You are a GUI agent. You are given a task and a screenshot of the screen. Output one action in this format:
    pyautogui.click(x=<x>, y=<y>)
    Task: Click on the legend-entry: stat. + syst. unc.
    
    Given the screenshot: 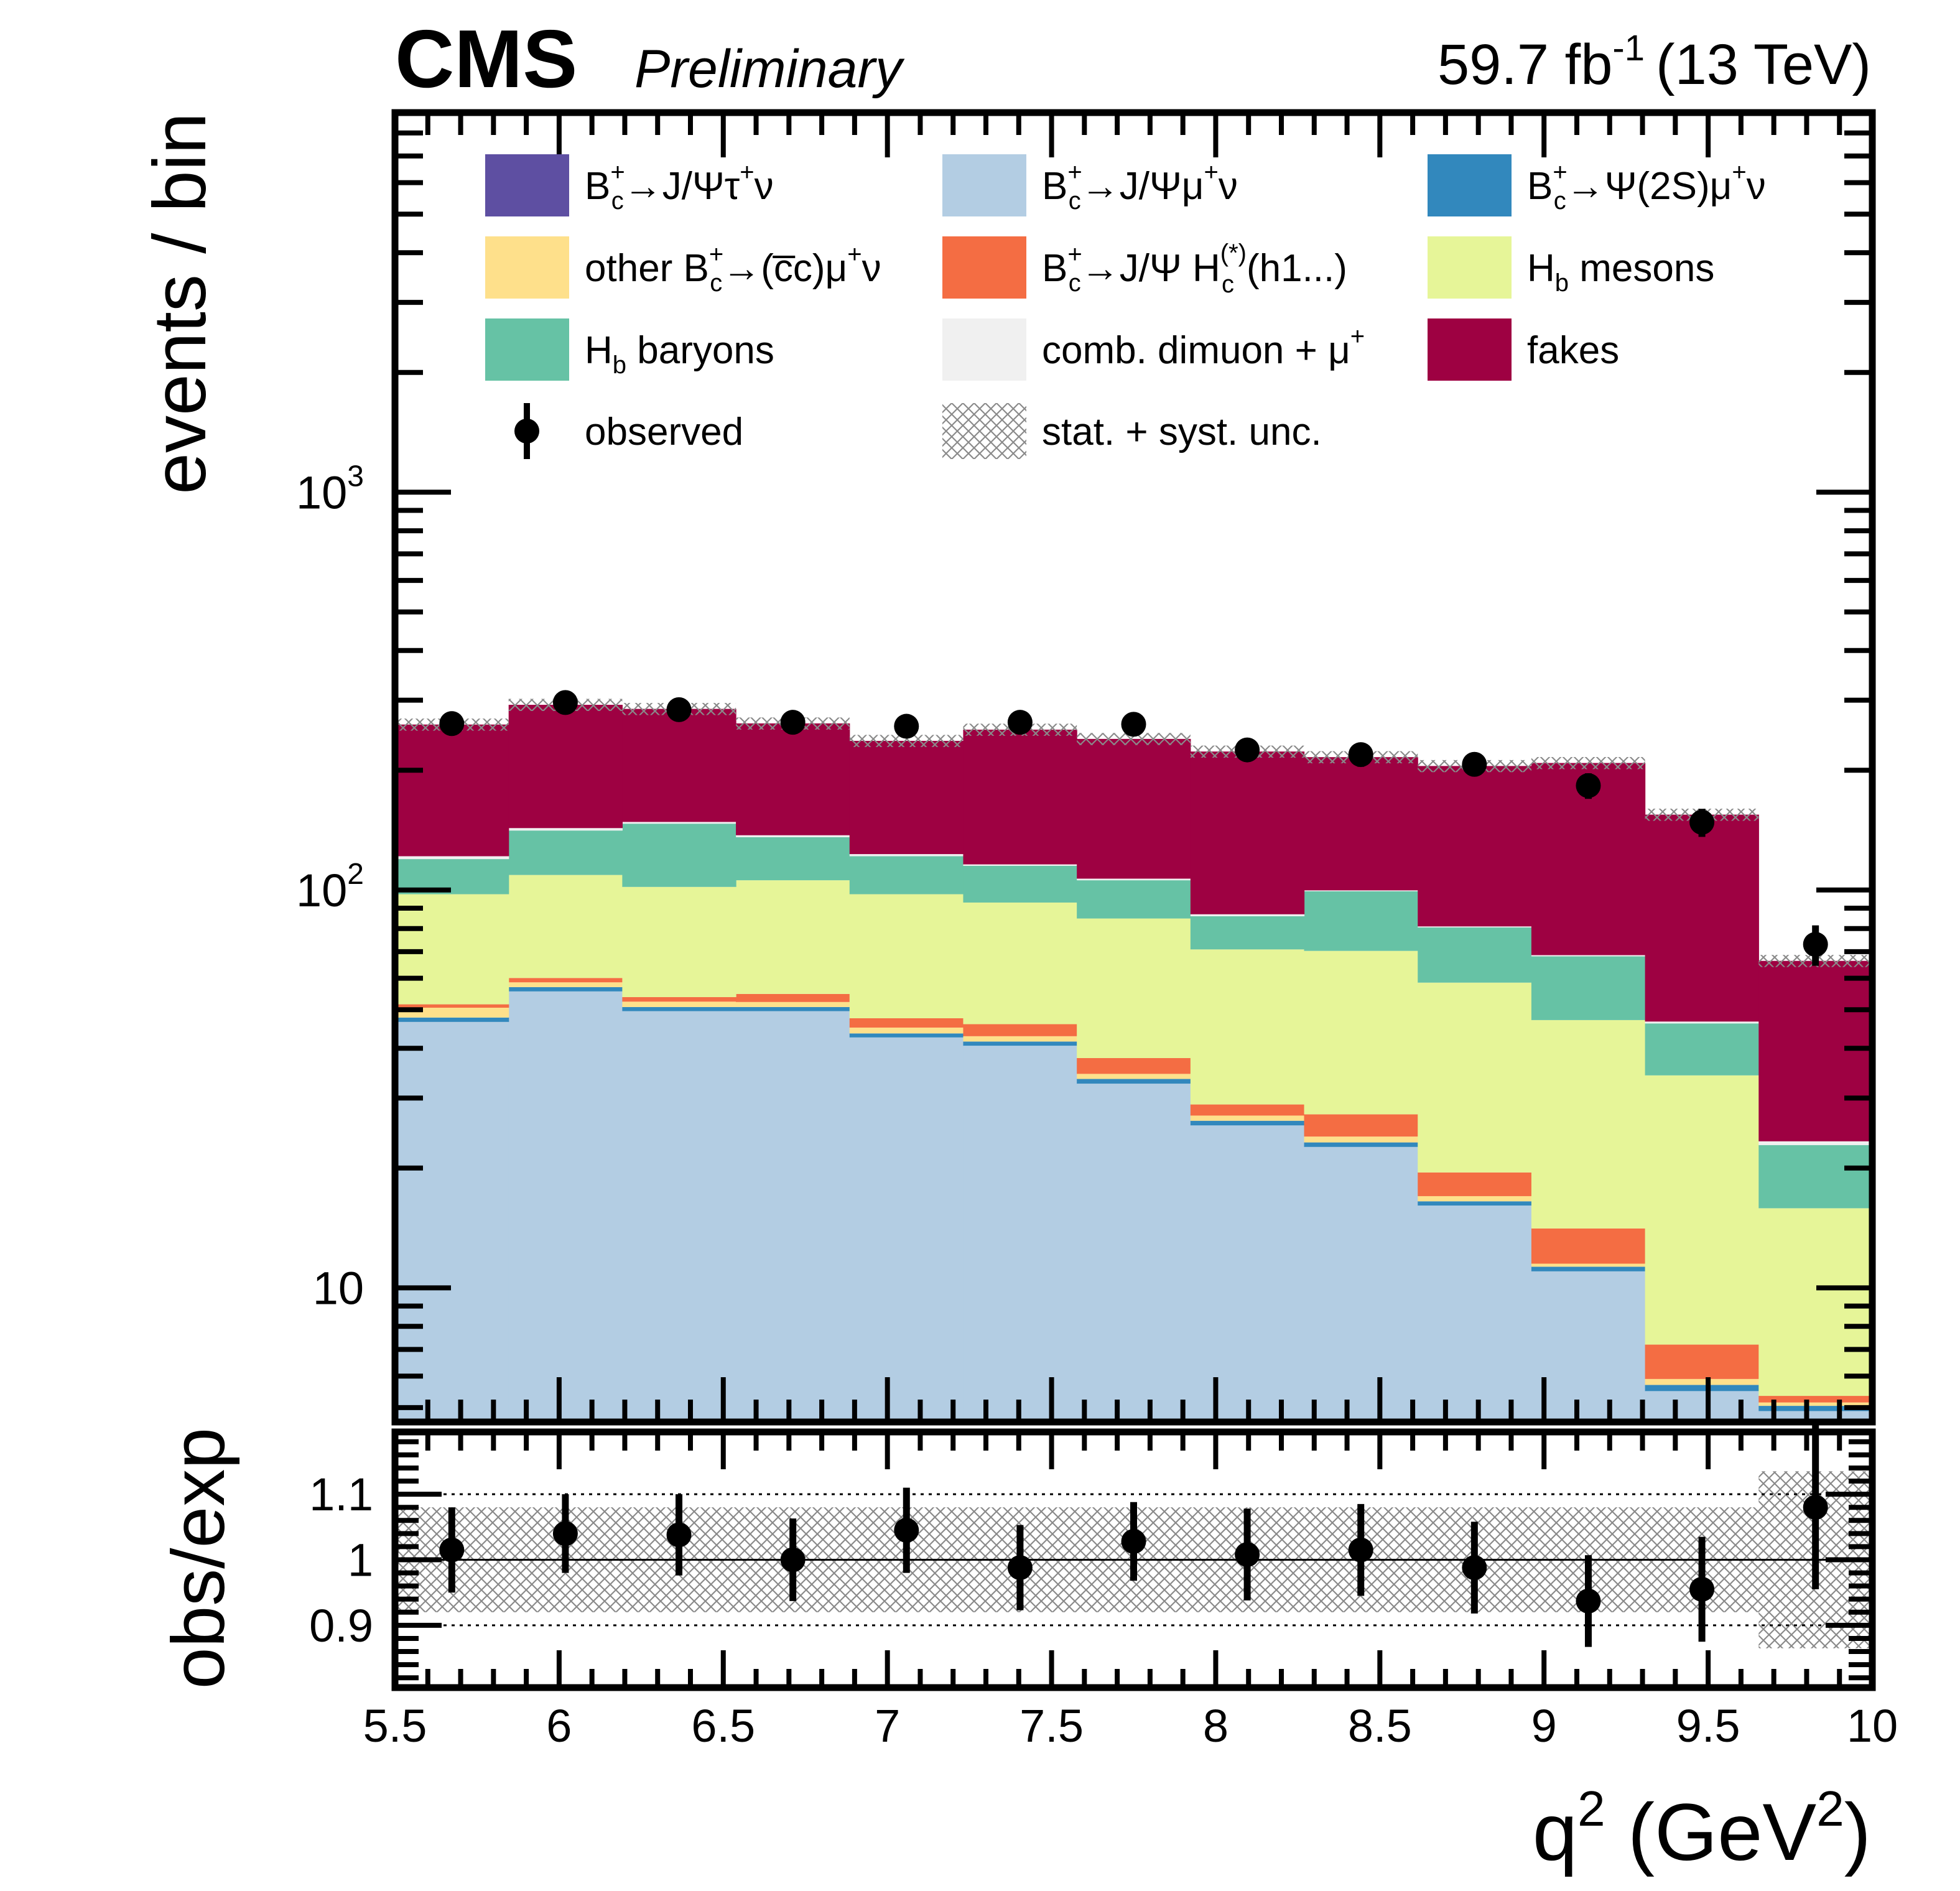 What is the action you would take?
    pyautogui.click(x=1132, y=431)
    